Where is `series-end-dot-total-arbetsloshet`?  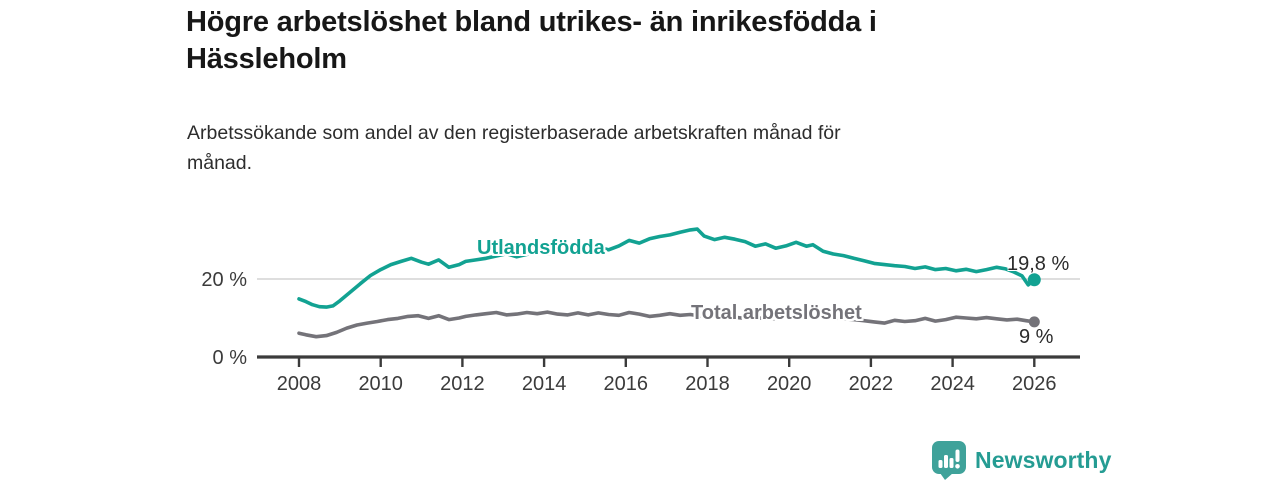 series-end-dot-total-arbetsloshet is located at coordinates (1034, 322).